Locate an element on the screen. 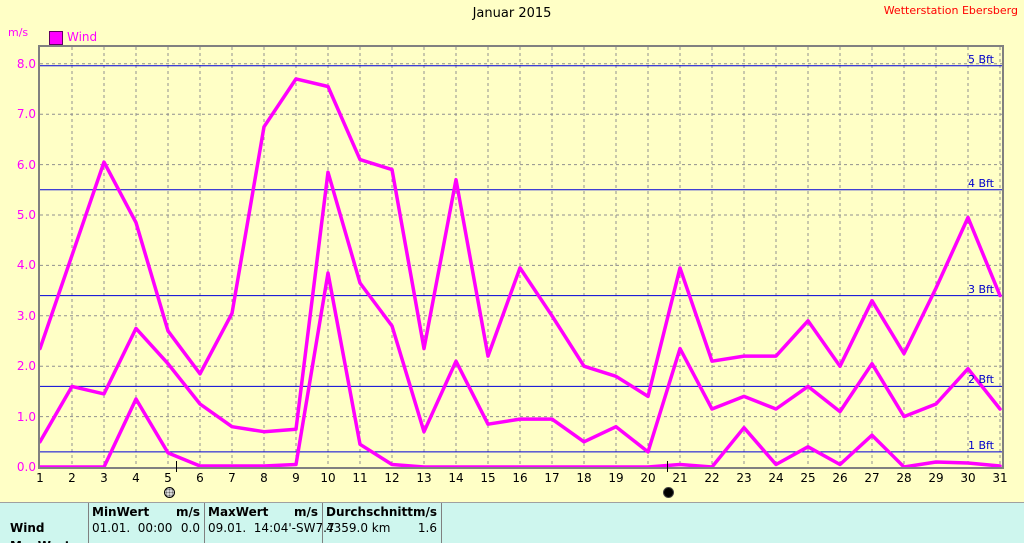 This screenshot has width=1024, height=543. x-tick-label: 24 is located at coordinates (776, 478).